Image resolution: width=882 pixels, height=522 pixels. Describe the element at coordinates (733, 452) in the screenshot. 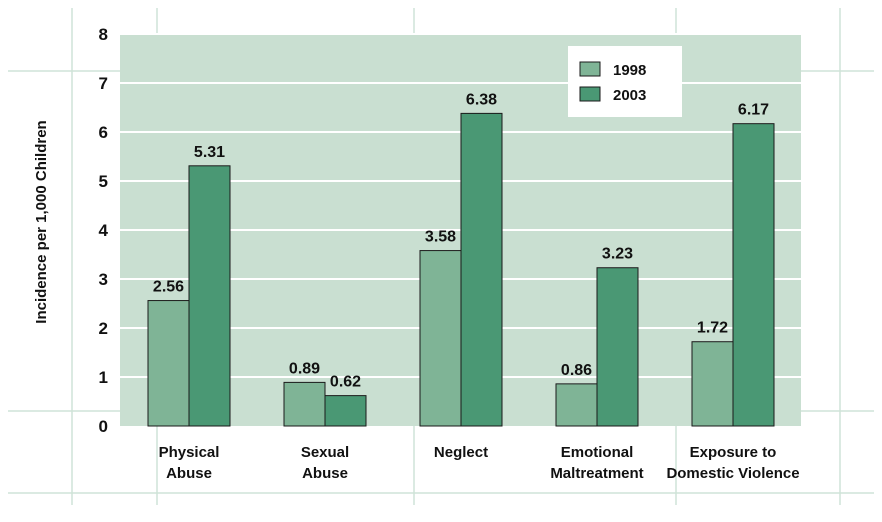

I see `x-category-label-4-line-0: Exposure to` at that location.